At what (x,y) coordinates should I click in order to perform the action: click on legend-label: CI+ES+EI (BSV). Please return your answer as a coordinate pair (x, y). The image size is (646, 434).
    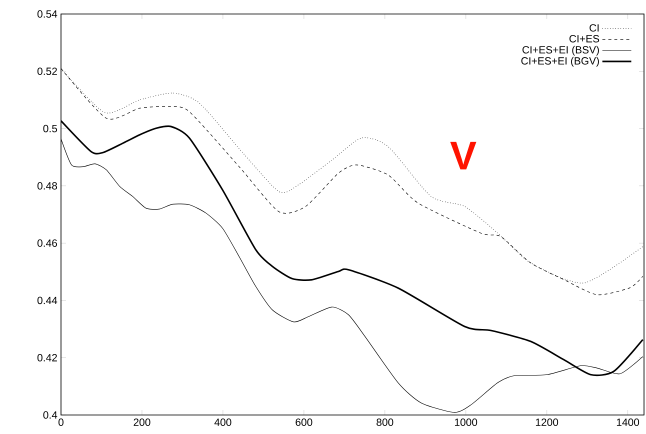
    Looking at the image, I should click on (560, 51).